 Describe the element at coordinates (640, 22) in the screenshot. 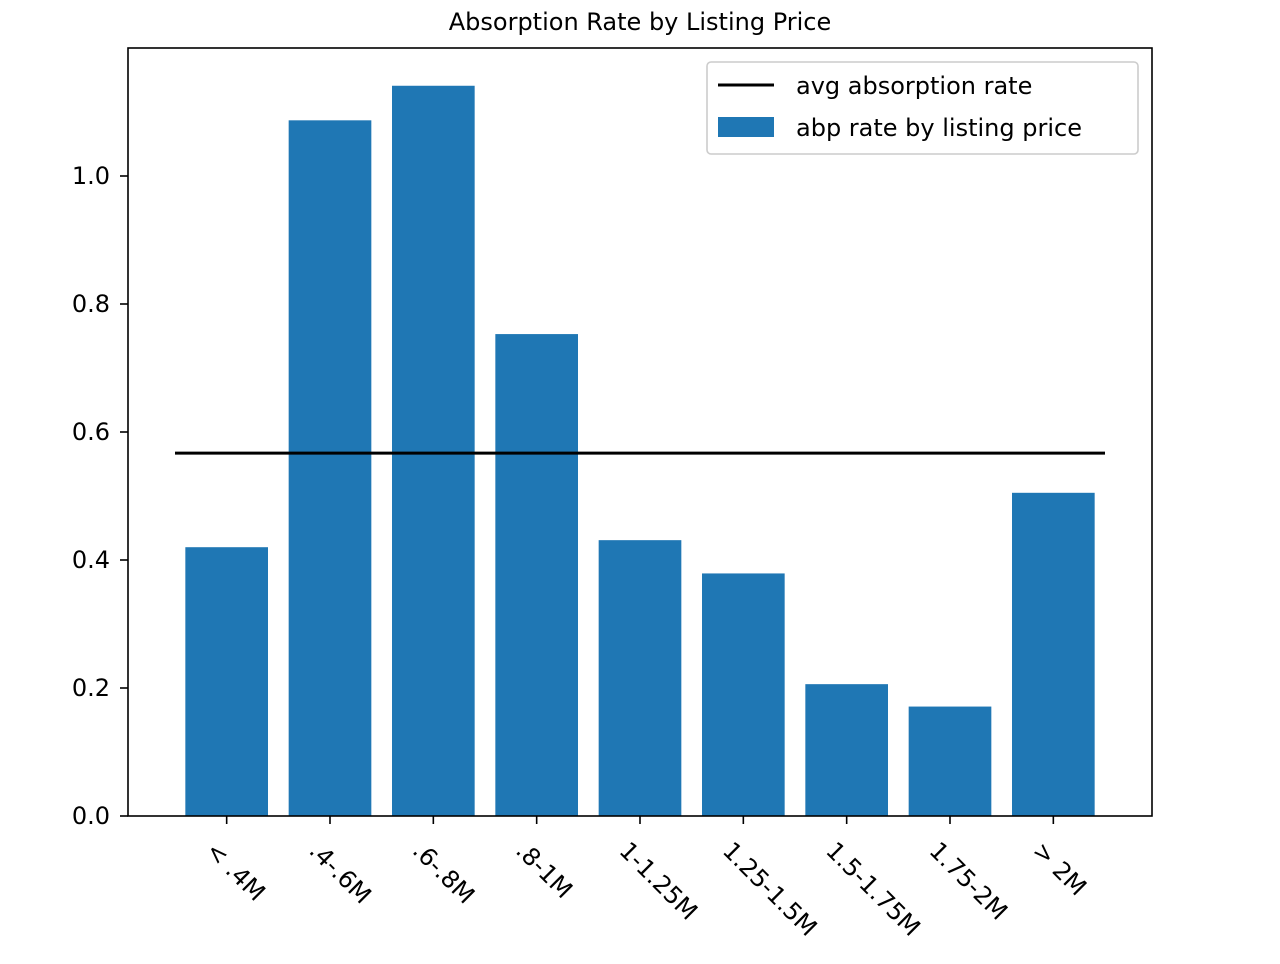

I see `chart-title: Absorption Rate by Listing Price` at that location.